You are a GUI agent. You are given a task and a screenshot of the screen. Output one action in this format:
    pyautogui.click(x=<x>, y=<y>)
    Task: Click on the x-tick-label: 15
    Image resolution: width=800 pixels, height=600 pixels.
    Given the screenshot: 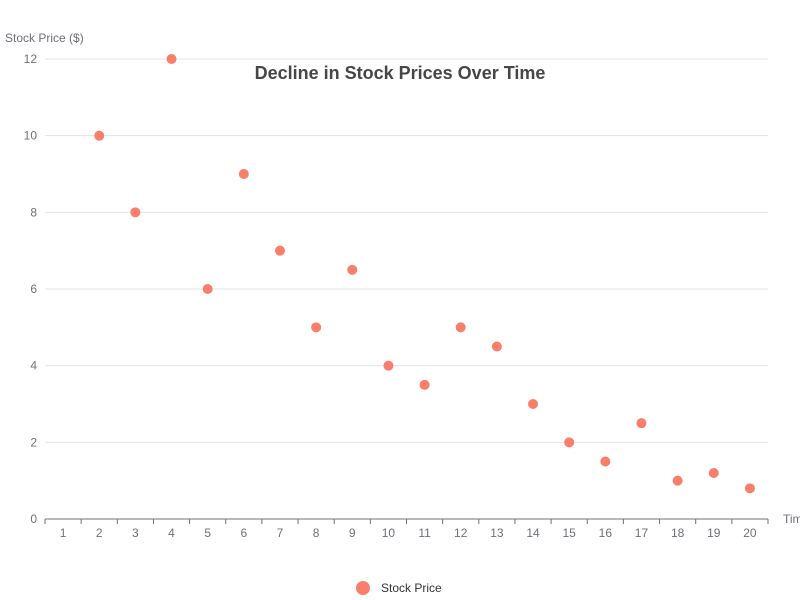 What is the action you would take?
    pyautogui.click(x=569, y=533)
    